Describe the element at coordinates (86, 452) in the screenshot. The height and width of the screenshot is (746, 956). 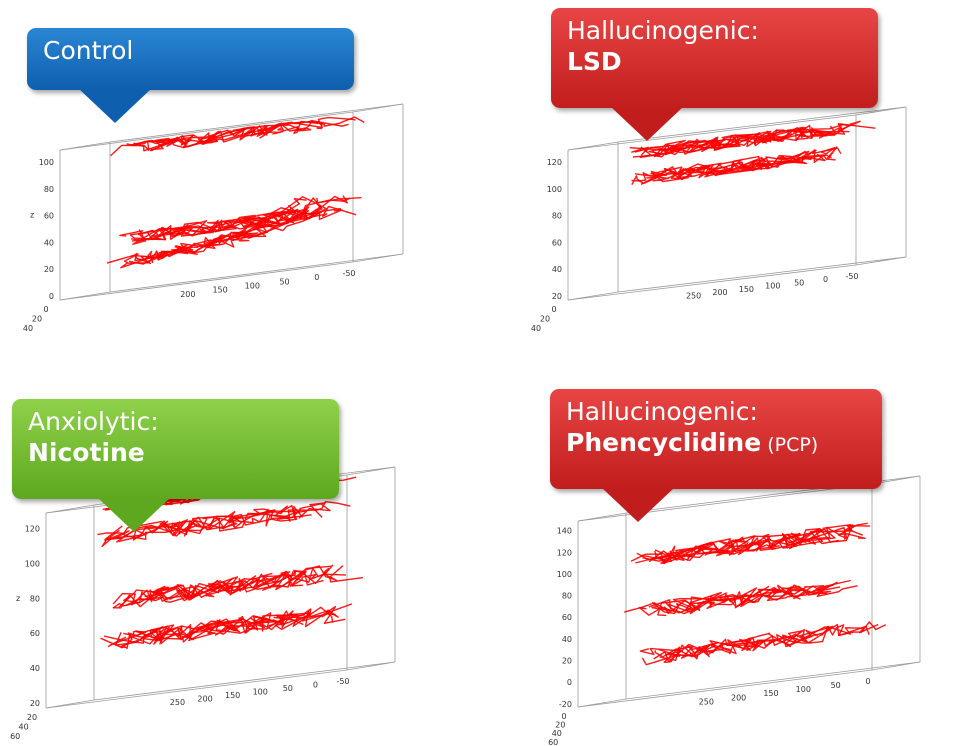
I see `callout-drug: Nicotine` at that location.